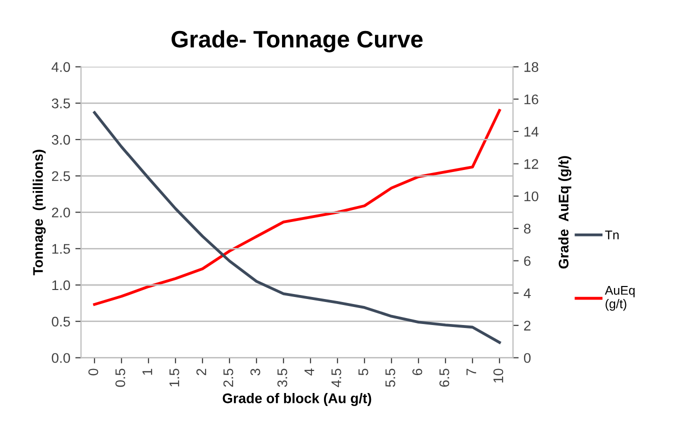 This screenshot has height=431, width=675. What do you see at coordinates (337, 378) in the screenshot?
I see `x-tick-label: 4.5` at bounding box center [337, 378].